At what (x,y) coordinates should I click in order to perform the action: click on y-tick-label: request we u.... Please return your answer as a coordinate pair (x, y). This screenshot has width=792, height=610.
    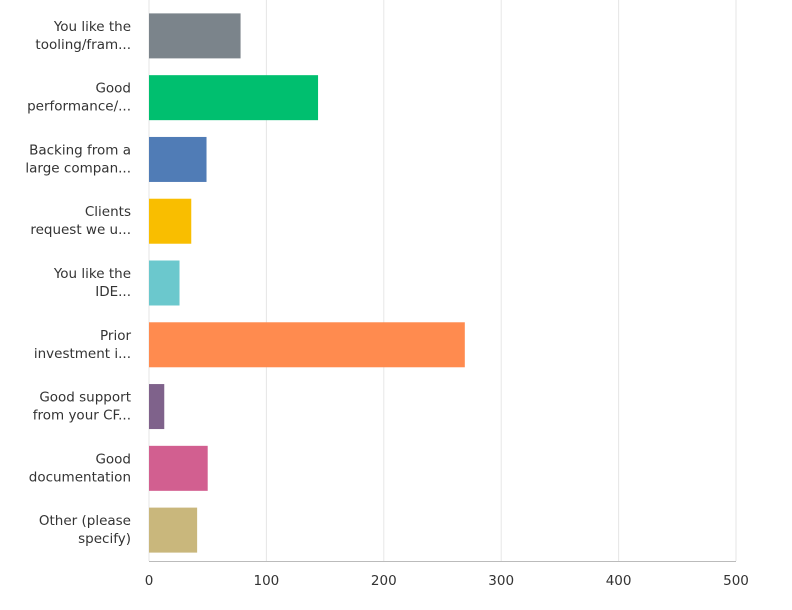
    Looking at the image, I should click on (80, 230).